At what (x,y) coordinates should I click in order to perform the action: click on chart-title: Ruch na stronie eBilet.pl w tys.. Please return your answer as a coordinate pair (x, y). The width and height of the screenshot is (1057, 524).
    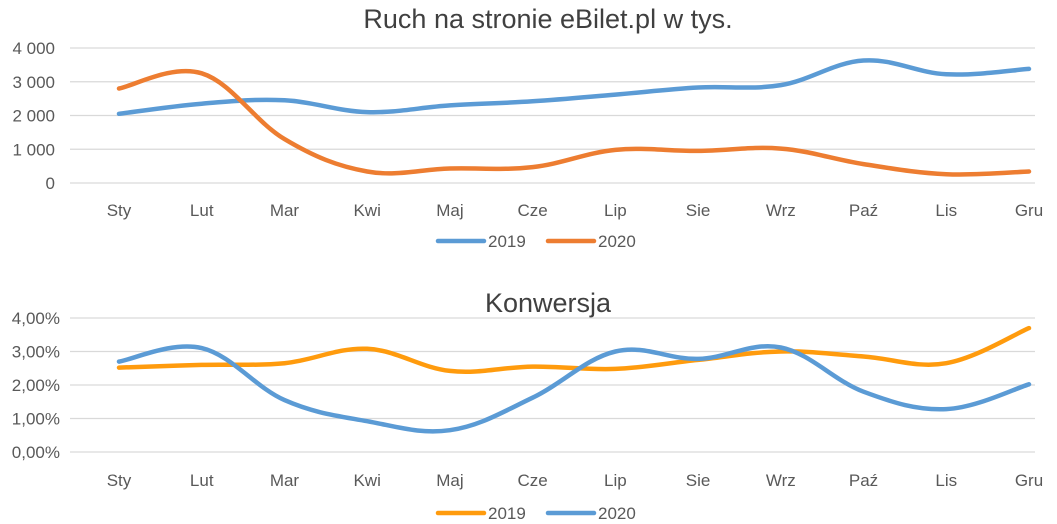
    Looking at the image, I should click on (547, 19).